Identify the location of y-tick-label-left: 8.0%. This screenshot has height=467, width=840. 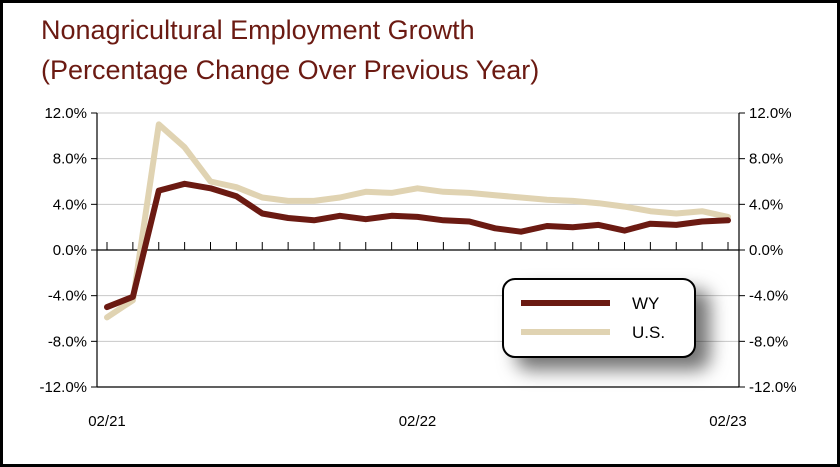
(70, 159).